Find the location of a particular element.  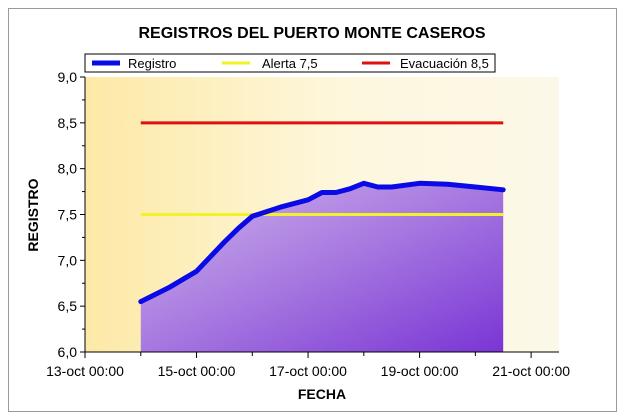

x-tick-label: 15-oct 00:00 is located at coordinates (197, 371).